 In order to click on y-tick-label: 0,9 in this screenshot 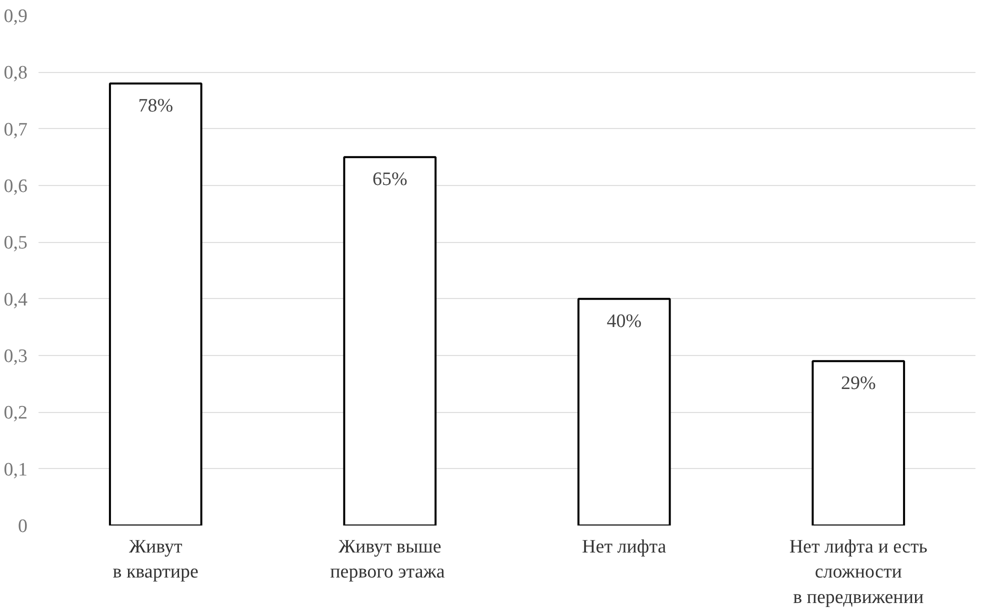, I will do `click(16, 16)`.